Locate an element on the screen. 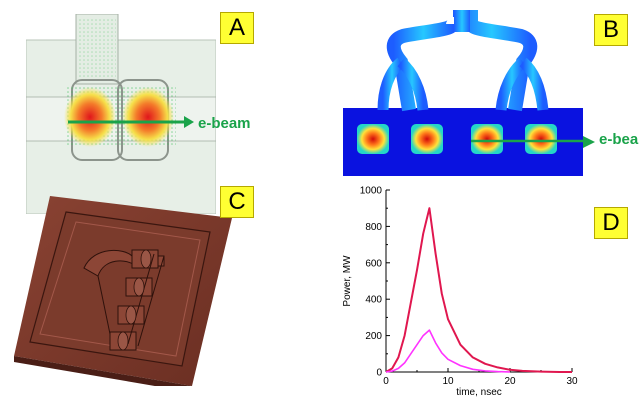 This screenshot has width=642, height=399. panel-b-label: B is located at coordinates (611, 30).